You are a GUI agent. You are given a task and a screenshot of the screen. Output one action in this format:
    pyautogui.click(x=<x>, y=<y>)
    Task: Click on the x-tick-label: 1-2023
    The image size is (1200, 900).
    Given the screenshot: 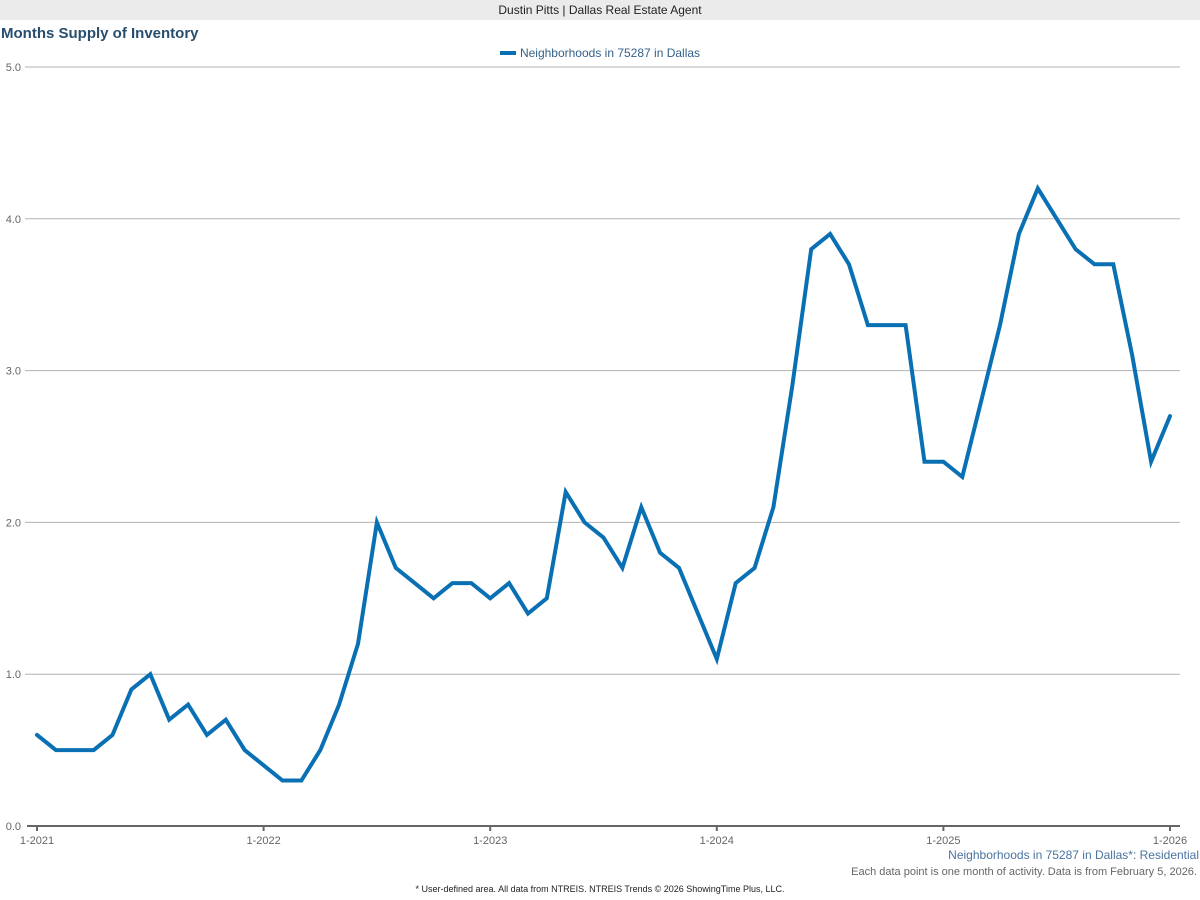 What is the action you would take?
    pyautogui.click(x=490, y=841)
    